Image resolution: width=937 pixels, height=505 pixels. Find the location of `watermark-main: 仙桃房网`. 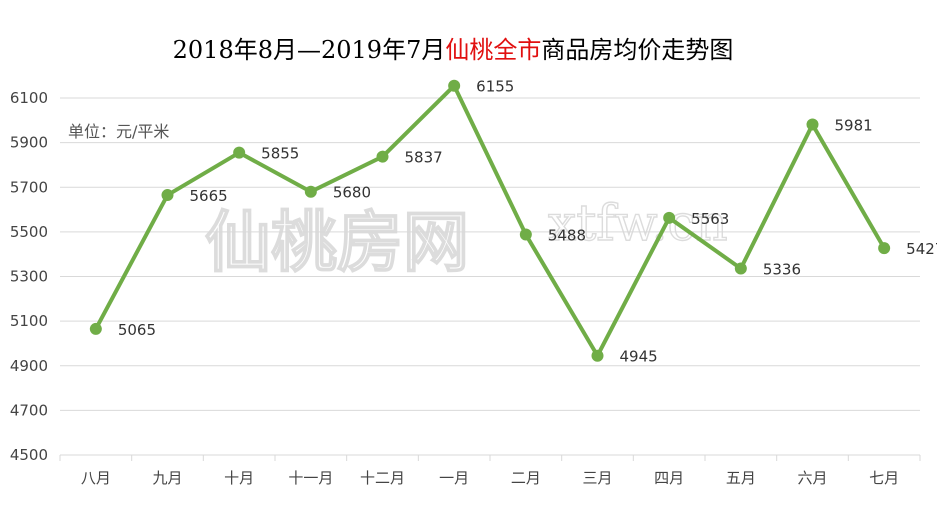

watermark-main: 仙桃房网 is located at coordinates (337, 242).